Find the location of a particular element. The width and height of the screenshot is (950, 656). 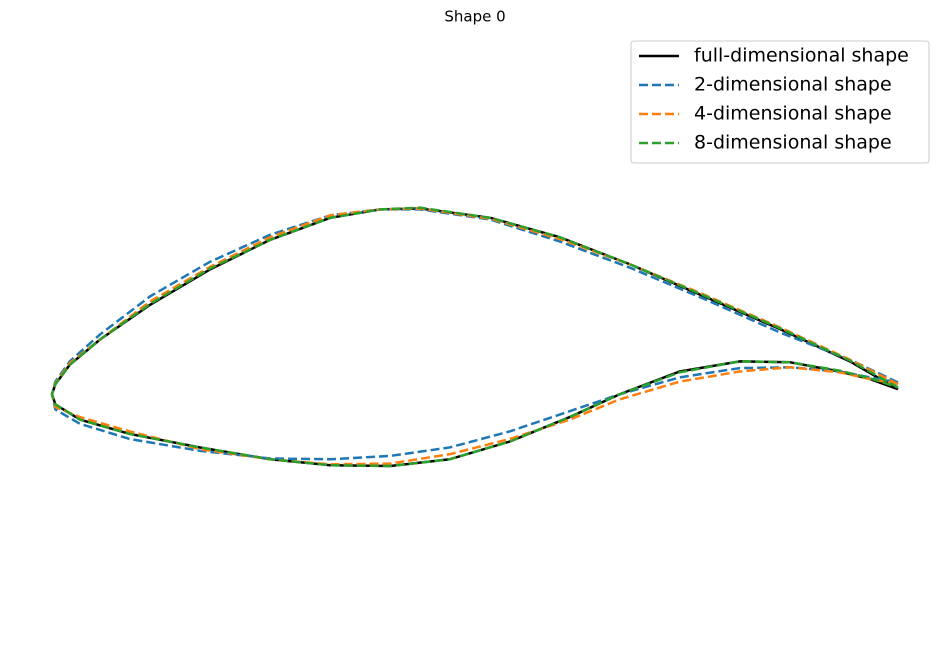

legend-label: full-dimensional shape is located at coordinates (801, 56).